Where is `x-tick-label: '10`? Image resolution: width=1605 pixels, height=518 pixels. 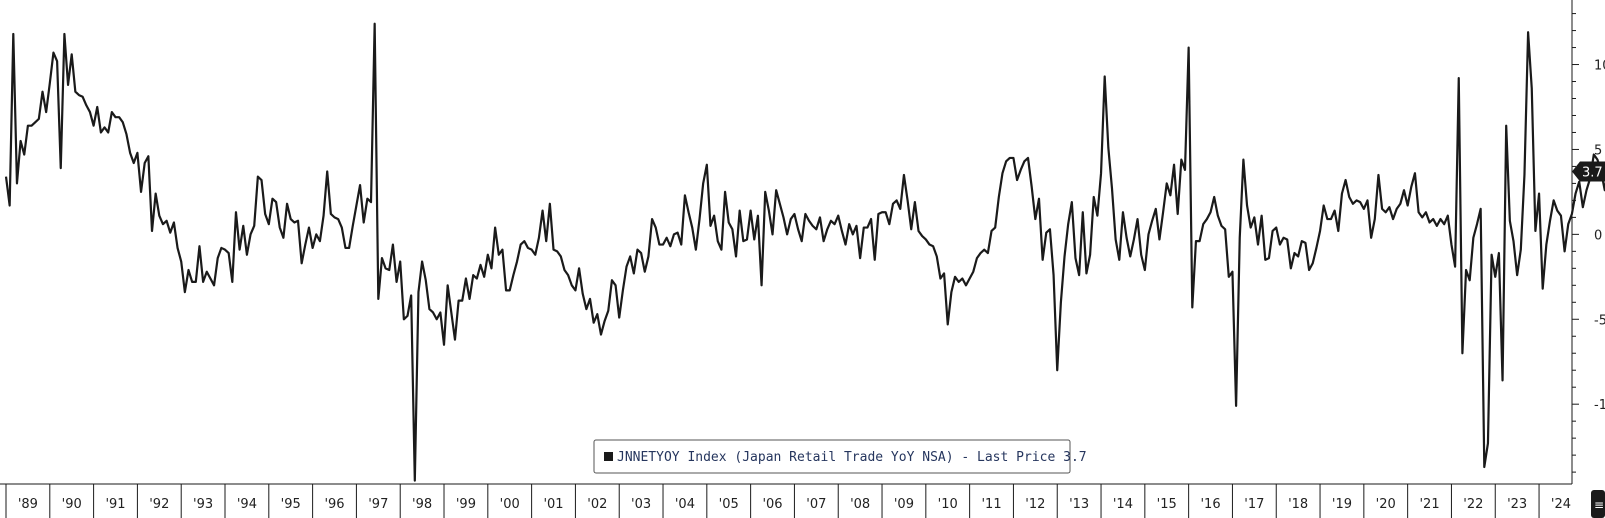
x-tick-label: '10 is located at coordinates (948, 504).